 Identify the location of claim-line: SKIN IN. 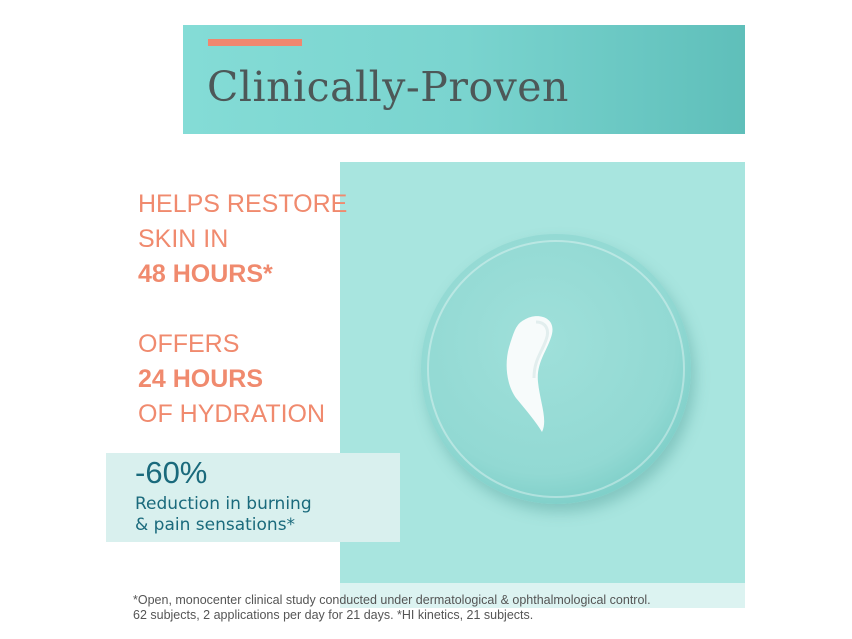
(183, 239).